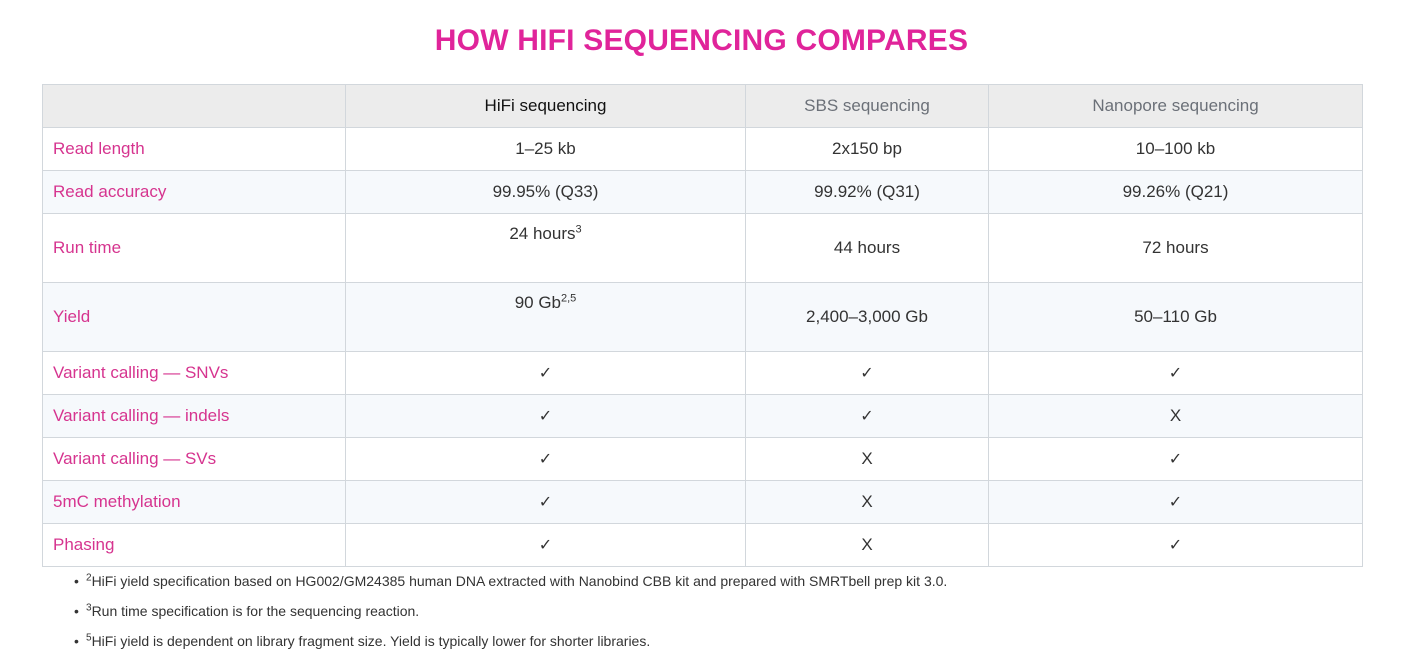 The width and height of the screenshot is (1423, 670). What do you see at coordinates (545, 248) in the screenshot?
I see `cell-hifi: 24 hours3` at bounding box center [545, 248].